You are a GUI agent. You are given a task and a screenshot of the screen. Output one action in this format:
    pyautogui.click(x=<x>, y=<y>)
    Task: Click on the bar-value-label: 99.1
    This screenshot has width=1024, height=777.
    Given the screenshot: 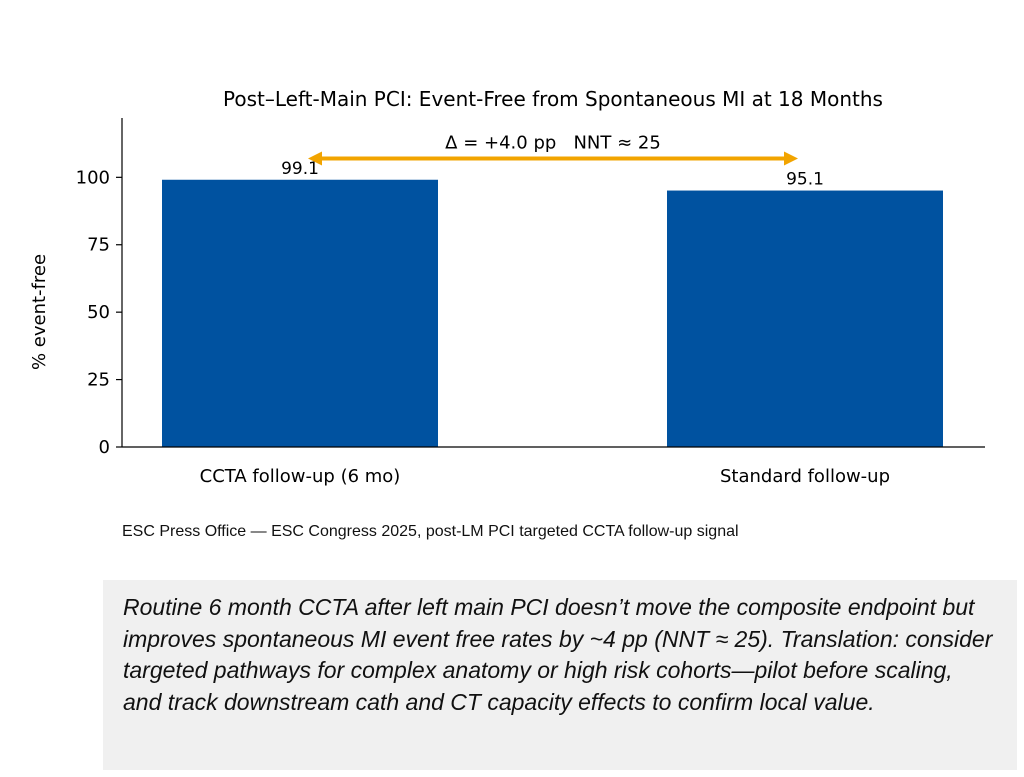 What is the action you would take?
    pyautogui.click(x=300, y=169)
    